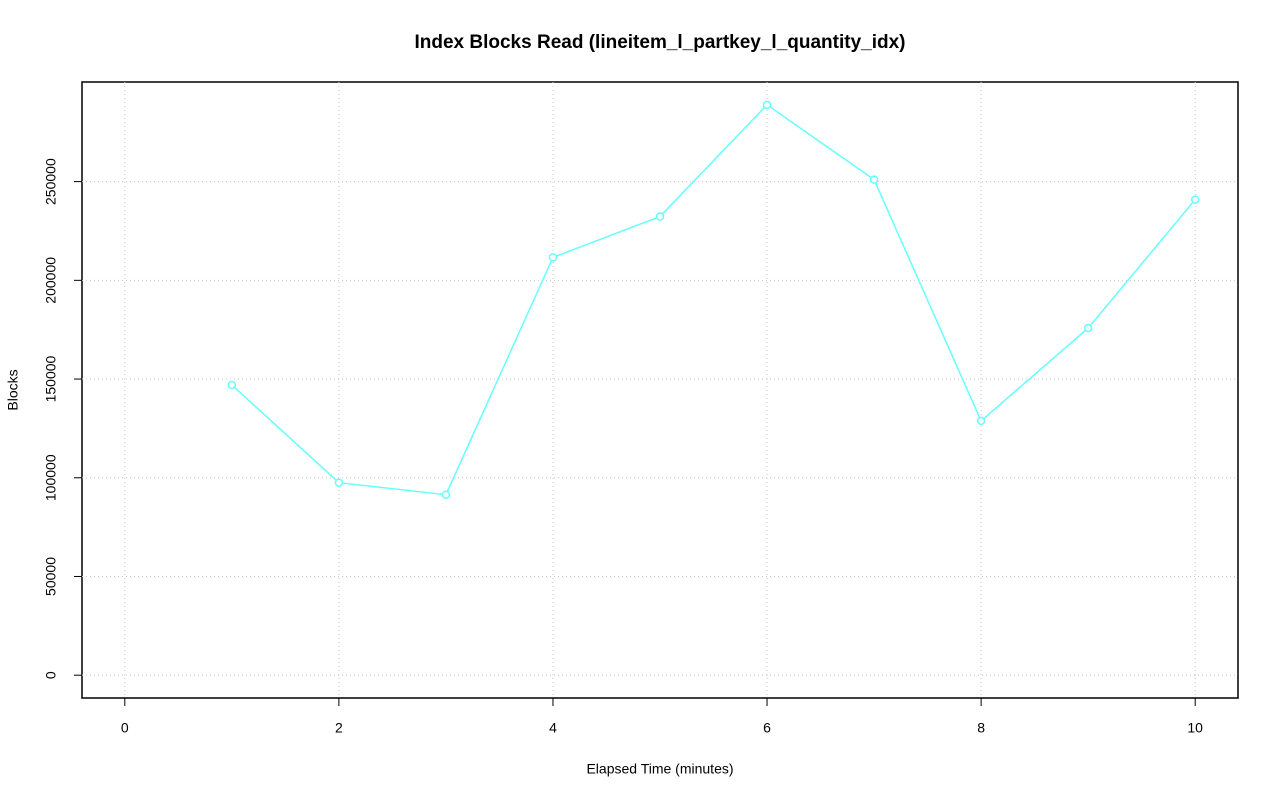  Describe the element at coordinates (767, 728) in the screenshot. I see `x-tick-label: 6` at that location.